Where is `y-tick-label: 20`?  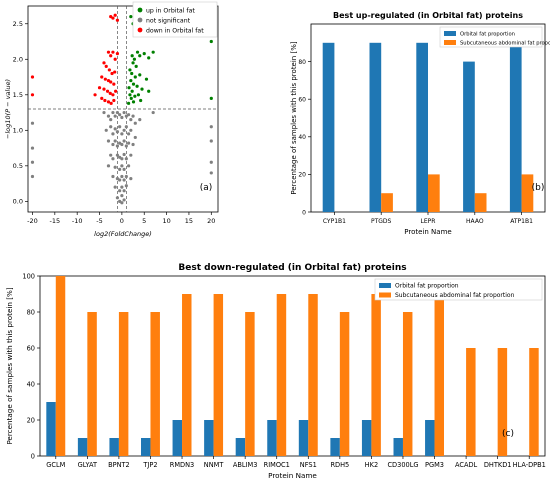 y-tick-label: 20 is located at coordinates (31, 420).